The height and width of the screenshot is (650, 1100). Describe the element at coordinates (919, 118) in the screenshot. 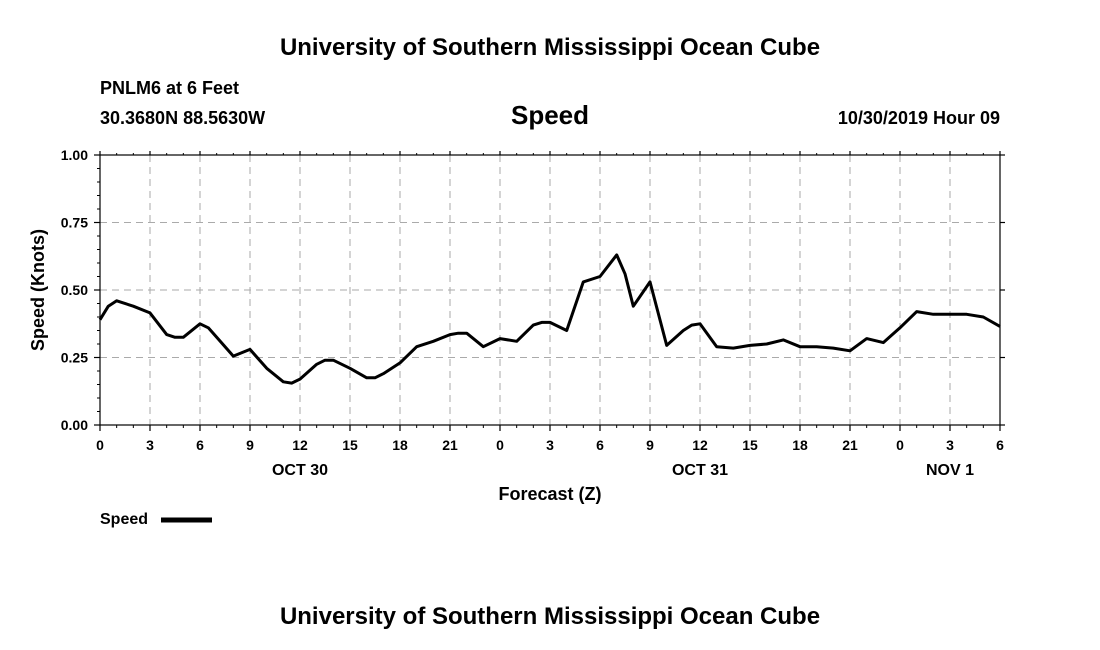

I see `issue-time: 10/30/2019 Hour 09` at that location.